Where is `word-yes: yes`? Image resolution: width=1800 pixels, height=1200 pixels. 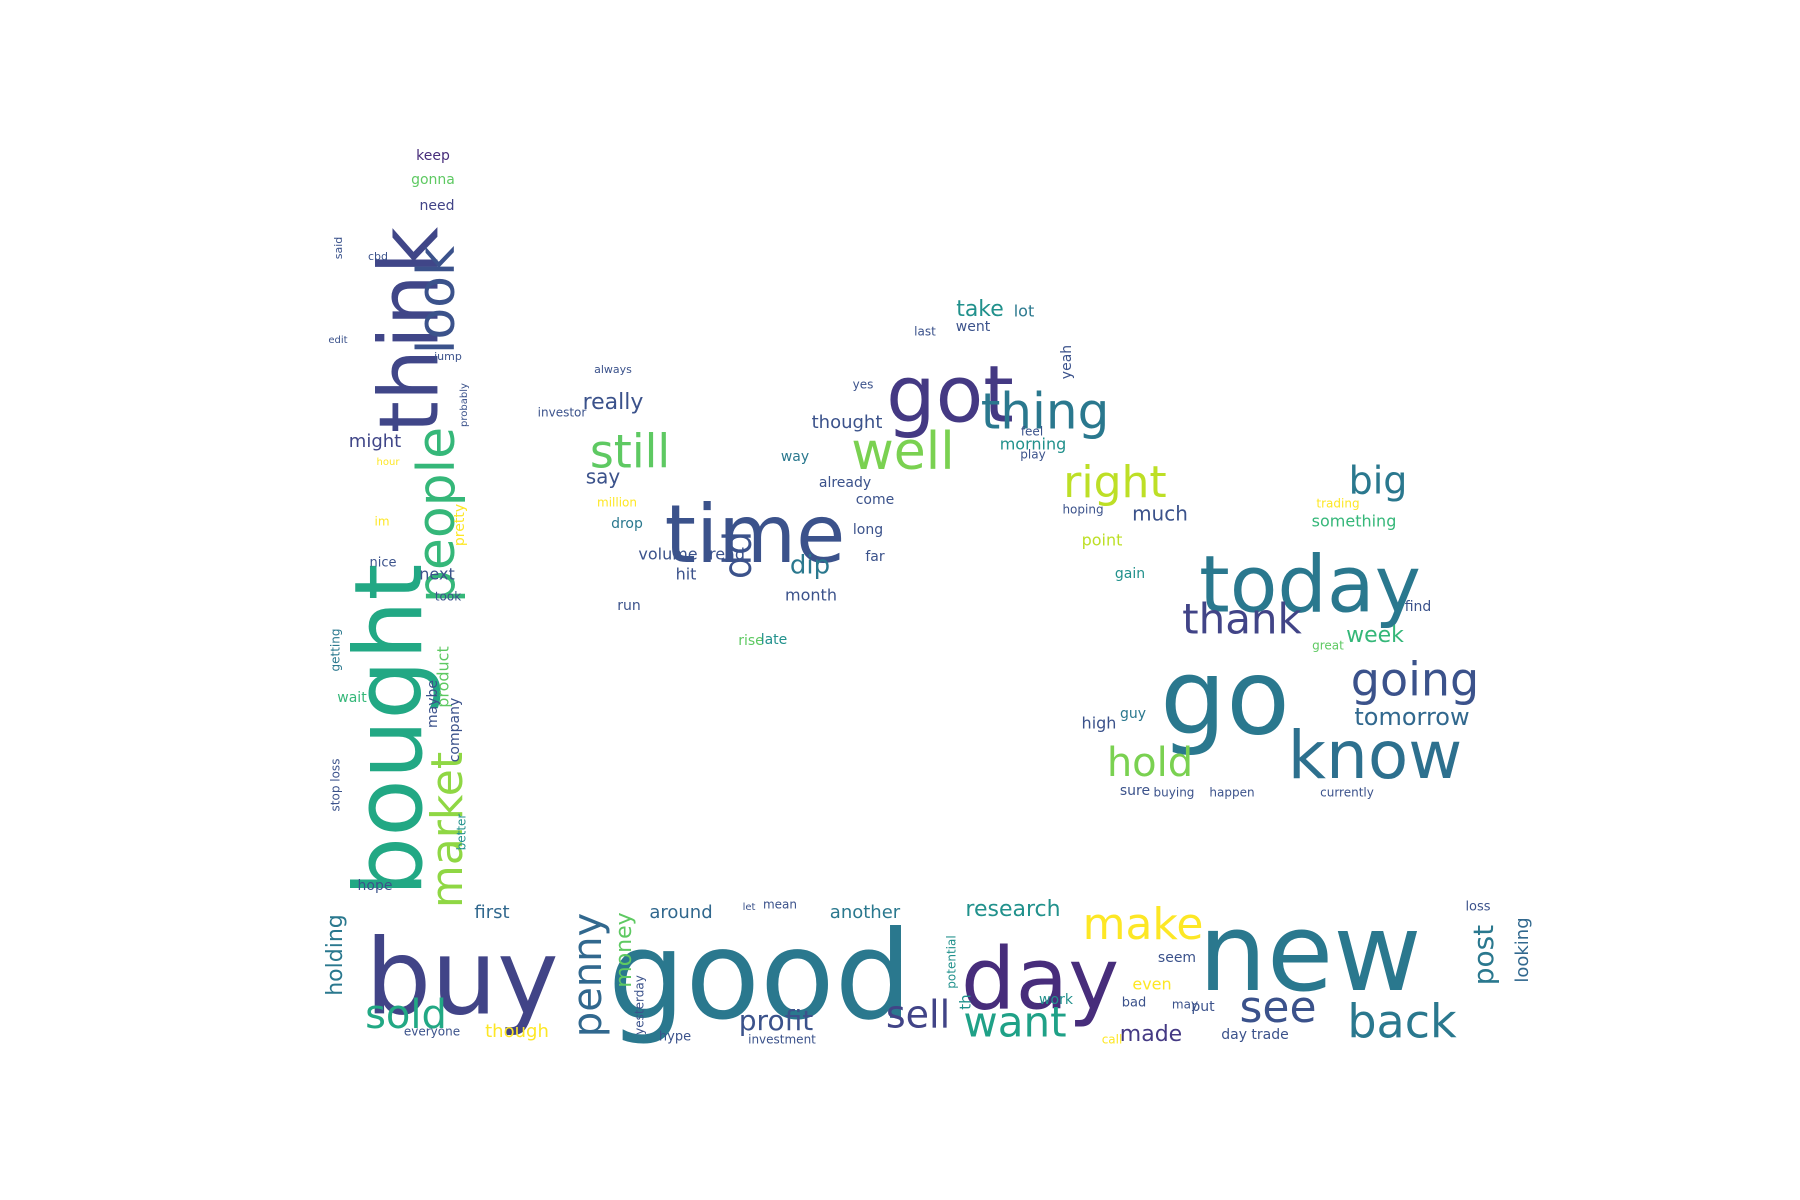 word-yes: yes is located at coordinates (863, 385).